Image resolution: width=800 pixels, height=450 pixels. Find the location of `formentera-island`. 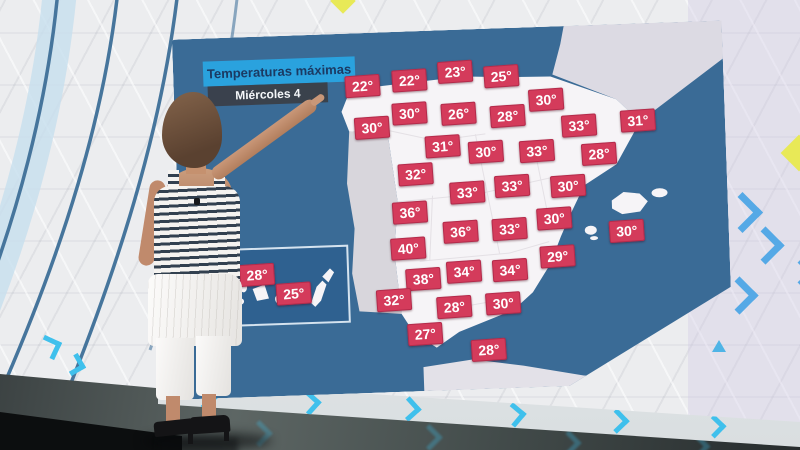

formentera-island is located at coordinates (594, 238).